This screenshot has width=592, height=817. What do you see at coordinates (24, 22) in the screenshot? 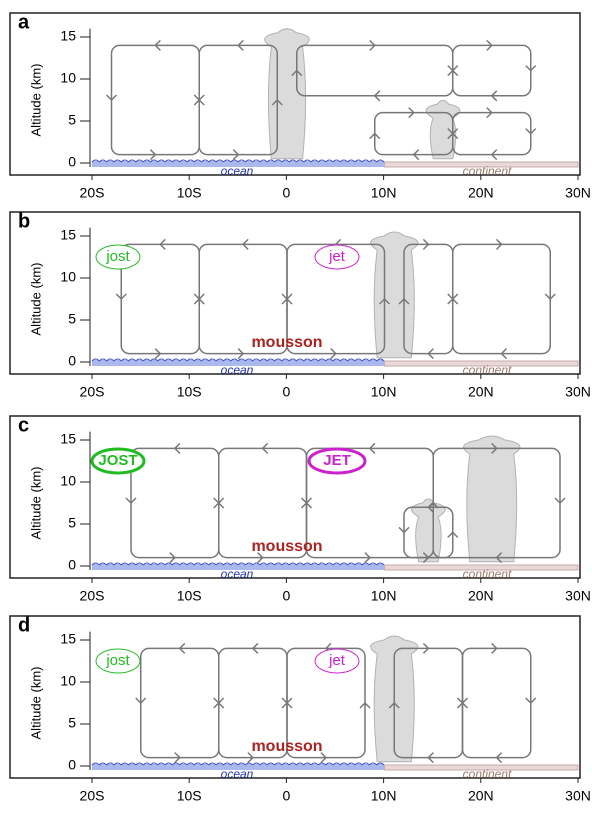
I see `panel-letter: a` at bounding box center [24, 22].